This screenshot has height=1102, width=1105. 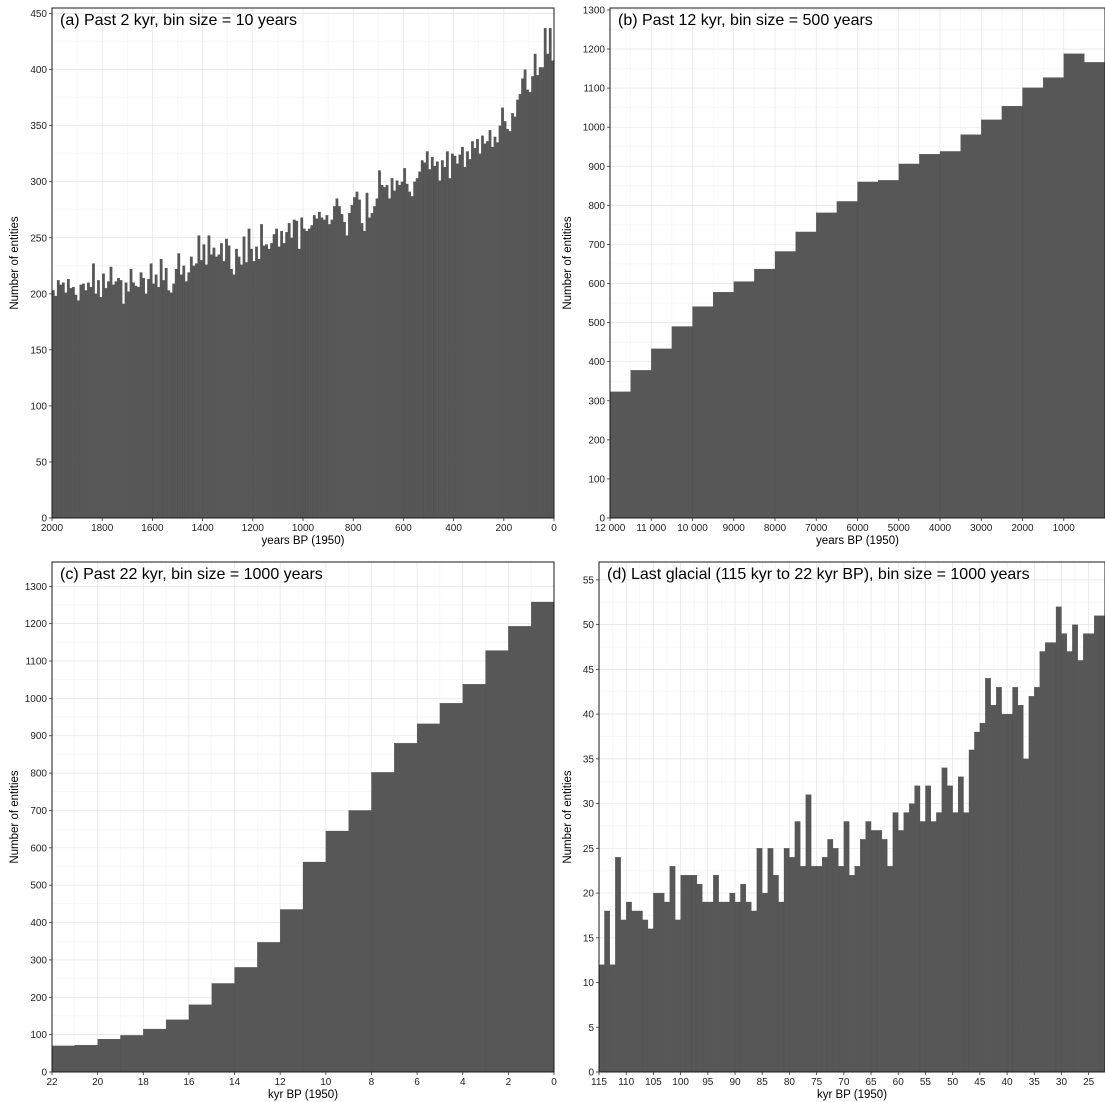 What do you see at coordinates (589, 983) in the screenshot?
I see `y-tick-label: 10` at bounding box center [589, 983].